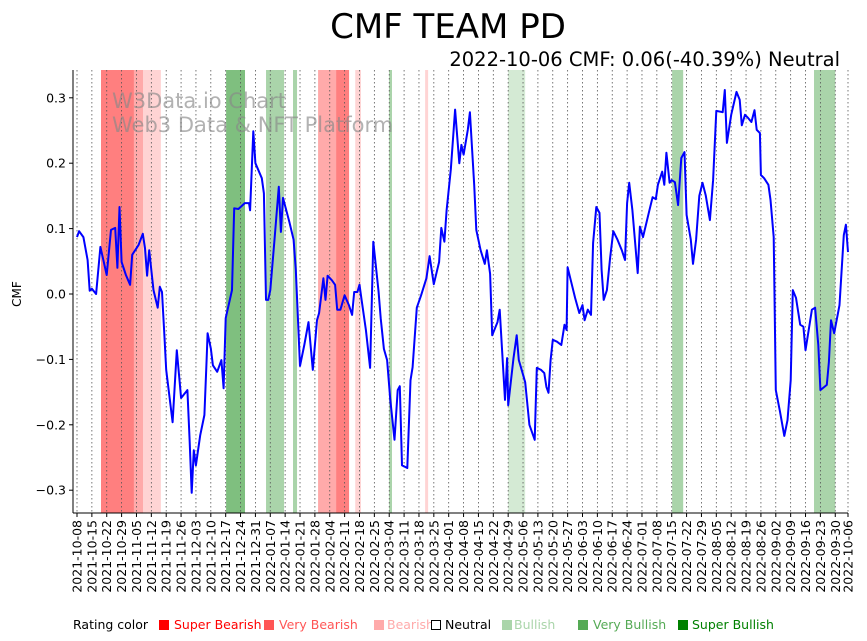  I want to click on x-tick-label: 2022-02-18, so click(359, 556).